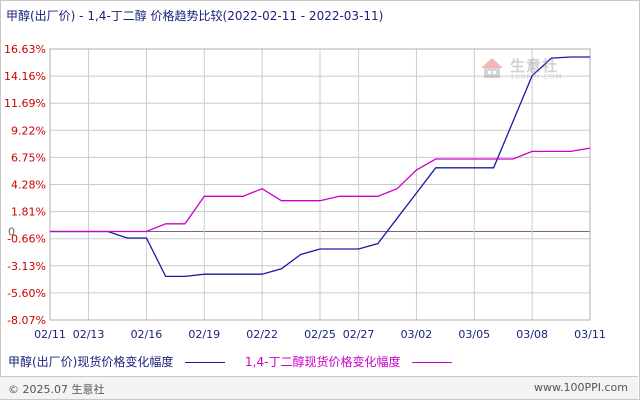  What do you see at coordinates (26, 239) in the screenshot?
I see `y-tick-label: -0.66%` at bounding box center [26, 239].